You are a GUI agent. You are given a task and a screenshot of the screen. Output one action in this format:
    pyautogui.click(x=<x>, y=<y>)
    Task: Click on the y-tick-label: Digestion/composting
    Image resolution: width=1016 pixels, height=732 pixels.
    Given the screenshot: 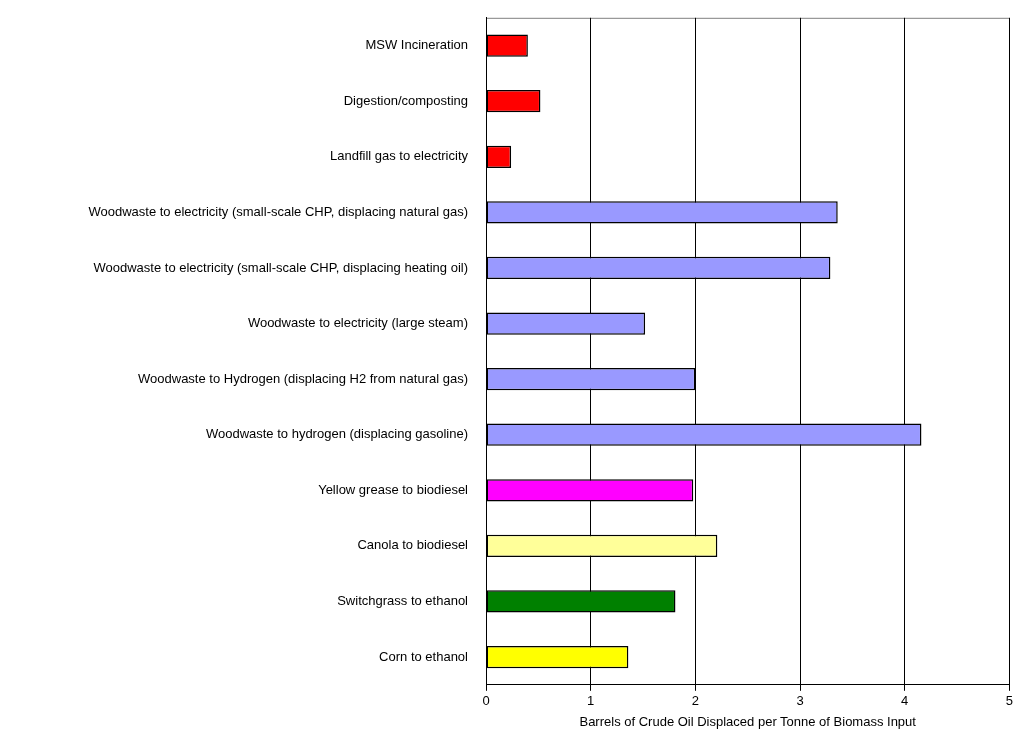 What is the action you would take?
    pyautogui.click(x=405, y=100)
    